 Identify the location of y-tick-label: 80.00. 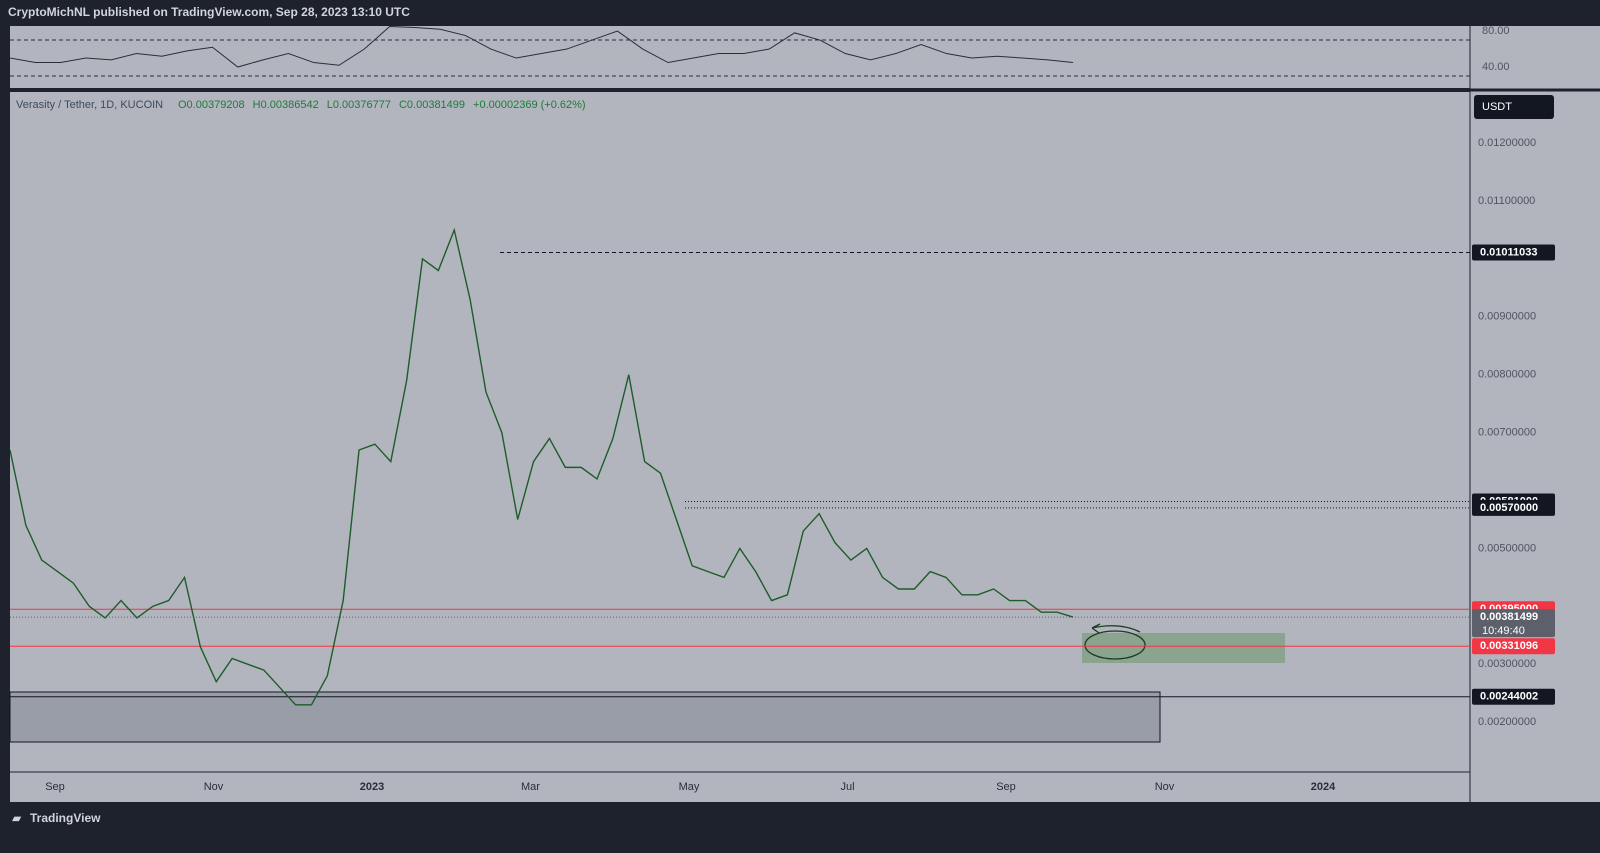
(1496, 31).